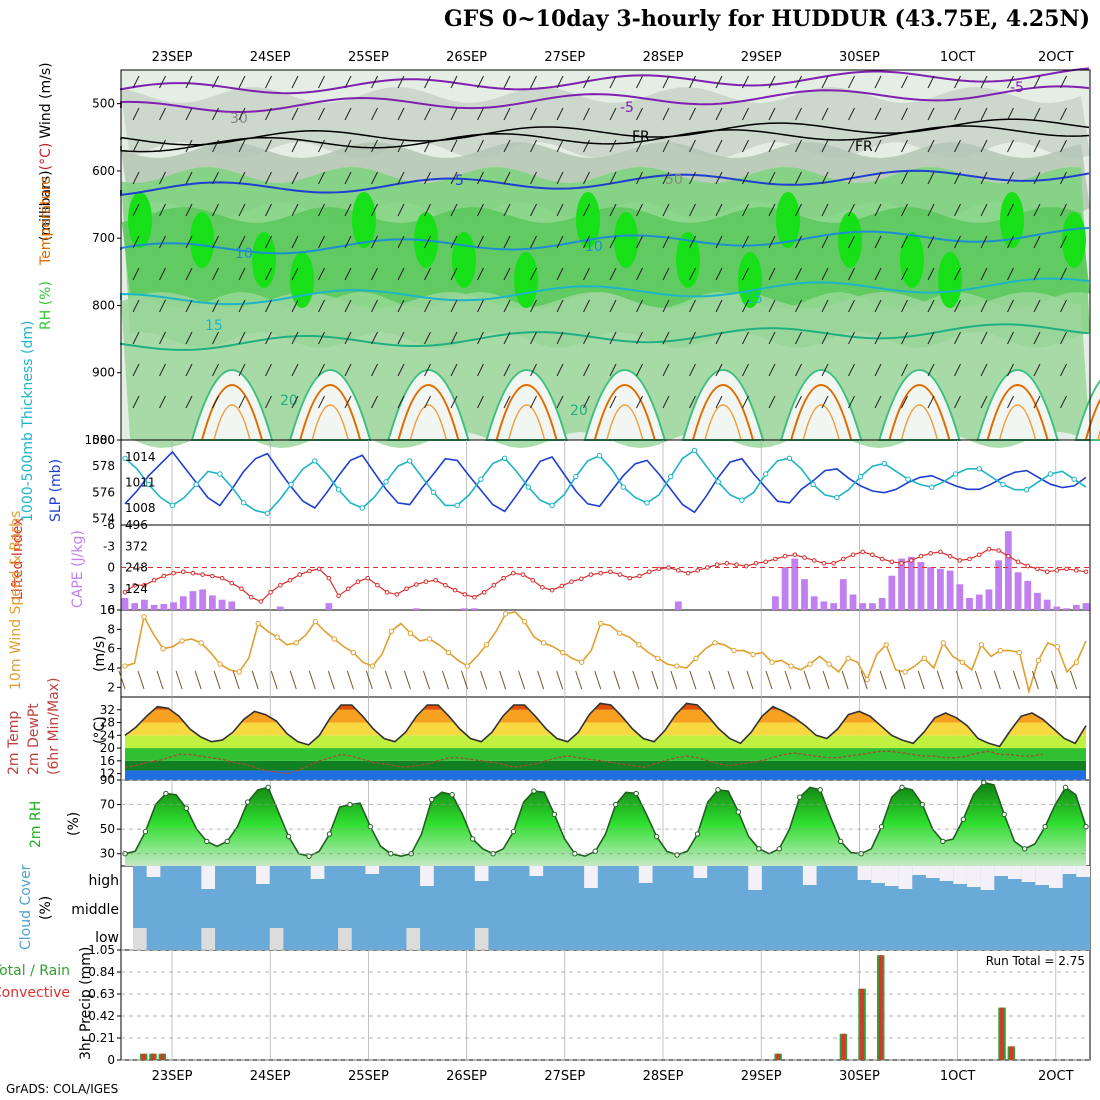 Image resolution: width=1100 pixels, height=1100 pixels. What do you see at coordinates (111, 687) in the screenshot?
I see `y-tick-label: 2` at bounding box center [111, 687].